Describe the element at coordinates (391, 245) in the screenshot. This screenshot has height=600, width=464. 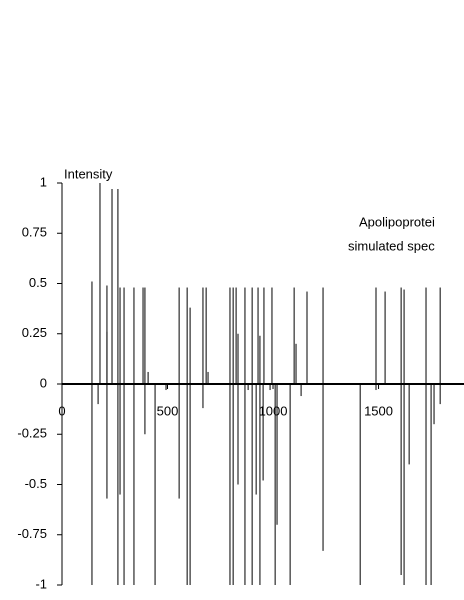
I see `annotation: simulated spec` at that location.